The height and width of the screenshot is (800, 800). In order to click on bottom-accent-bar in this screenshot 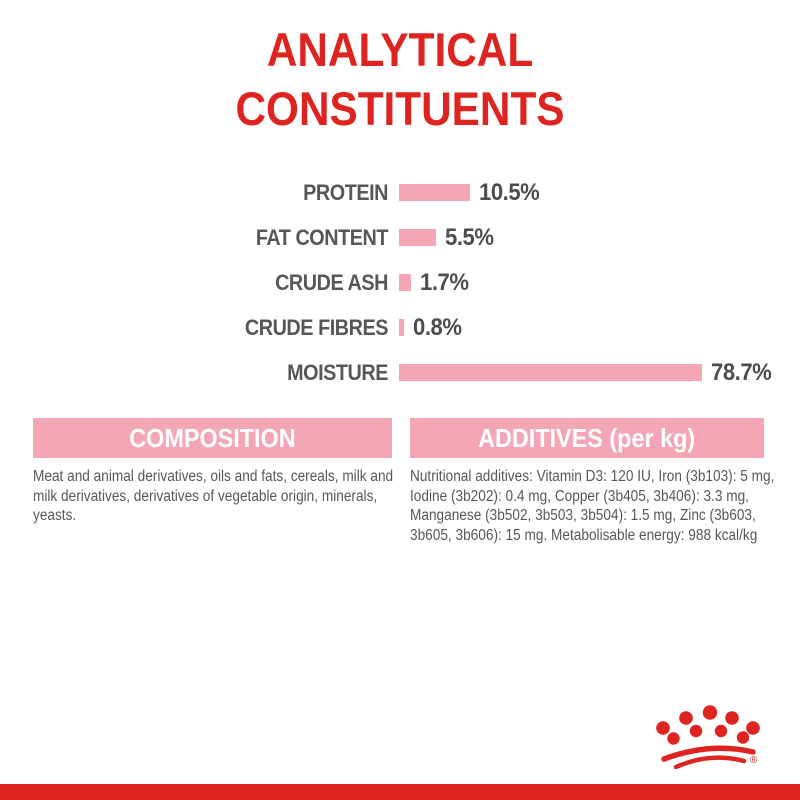, I will do `click(400, 792)`.